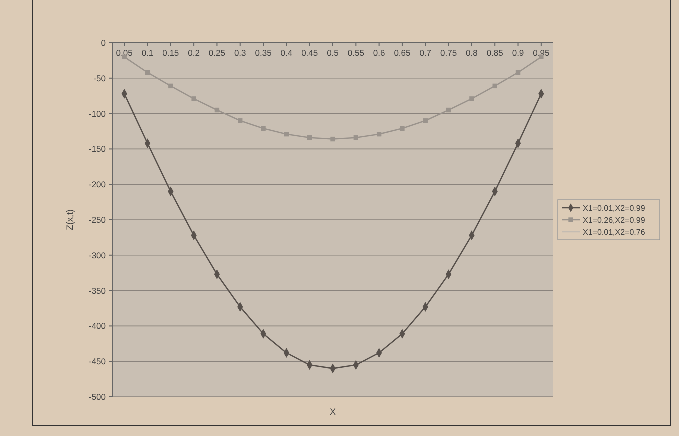 This screenshot has height=436, width=679. What do you see at coordinates (310, 53) in the screenshot?
I see `x-tick-label: 0.45` at bounding box center [310, 53].